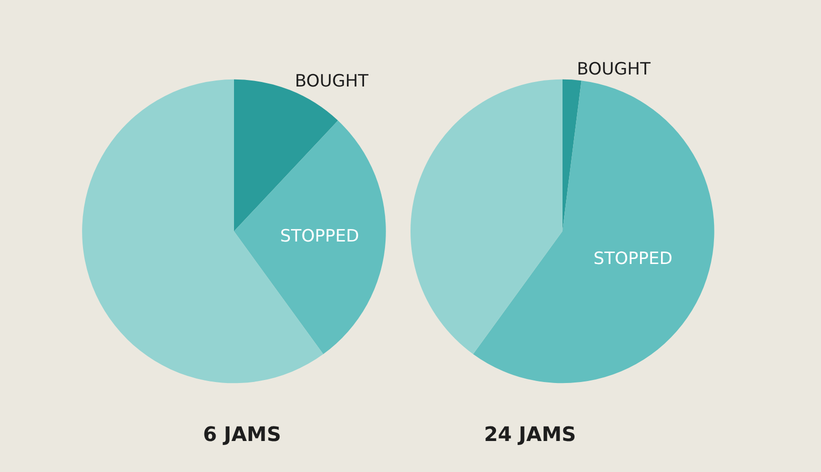 This screenshot has width=821, height=472. I want to click on text: 6 JAMS, so click(242, 434).